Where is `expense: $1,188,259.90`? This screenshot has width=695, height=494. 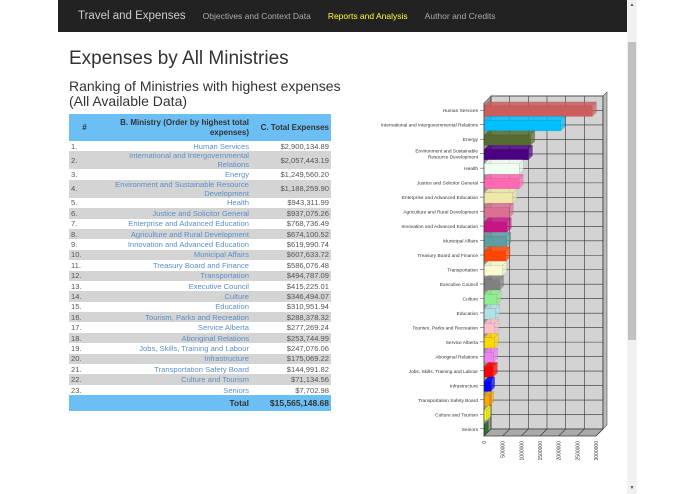 expense: $1,188,259.90 is located at coordinates (291, 188).